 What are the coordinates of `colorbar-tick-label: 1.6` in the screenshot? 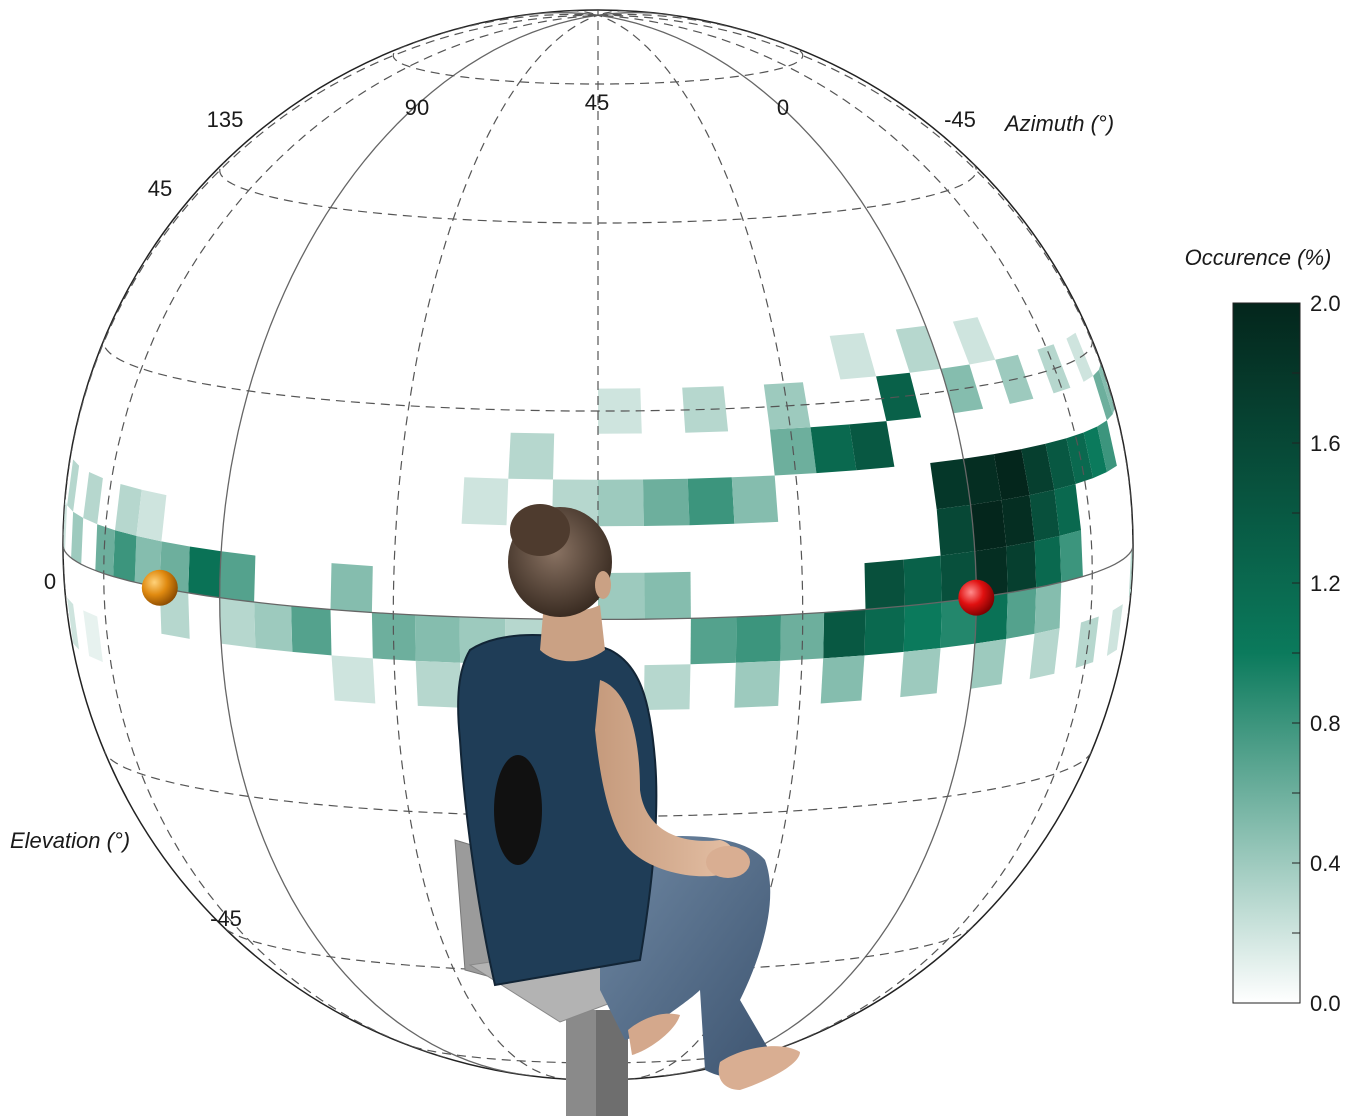 It's located at (1325, 443).